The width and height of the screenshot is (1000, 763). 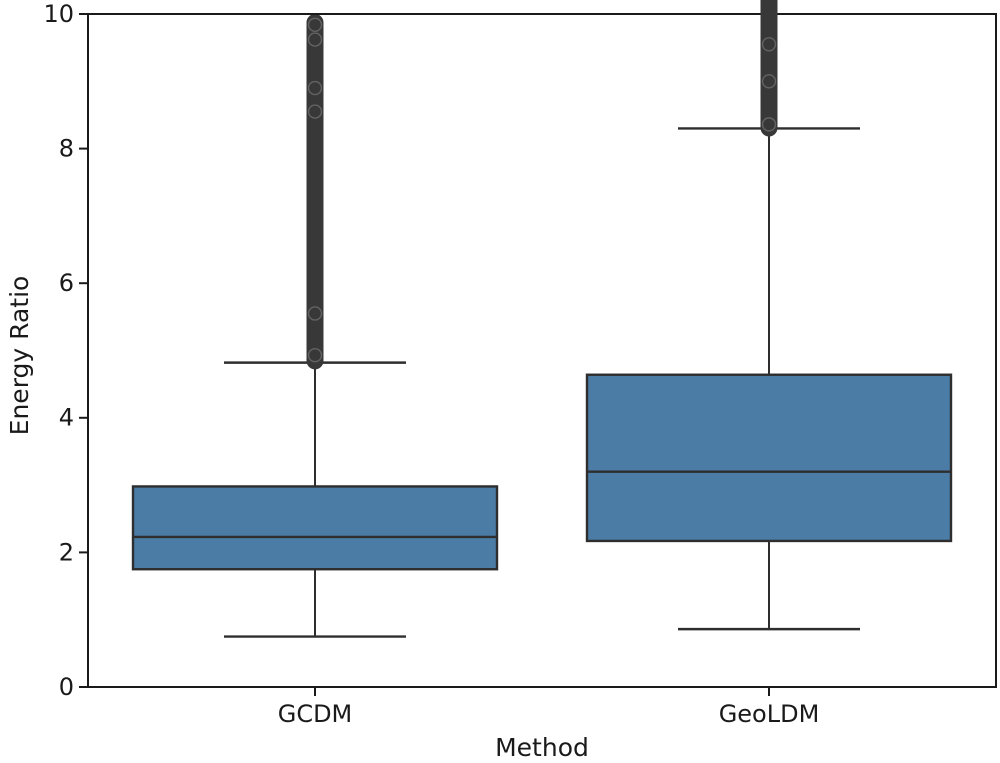 I want to click on x-tick-label-geoldm: GeoLDM, so click(x=769, y=714).